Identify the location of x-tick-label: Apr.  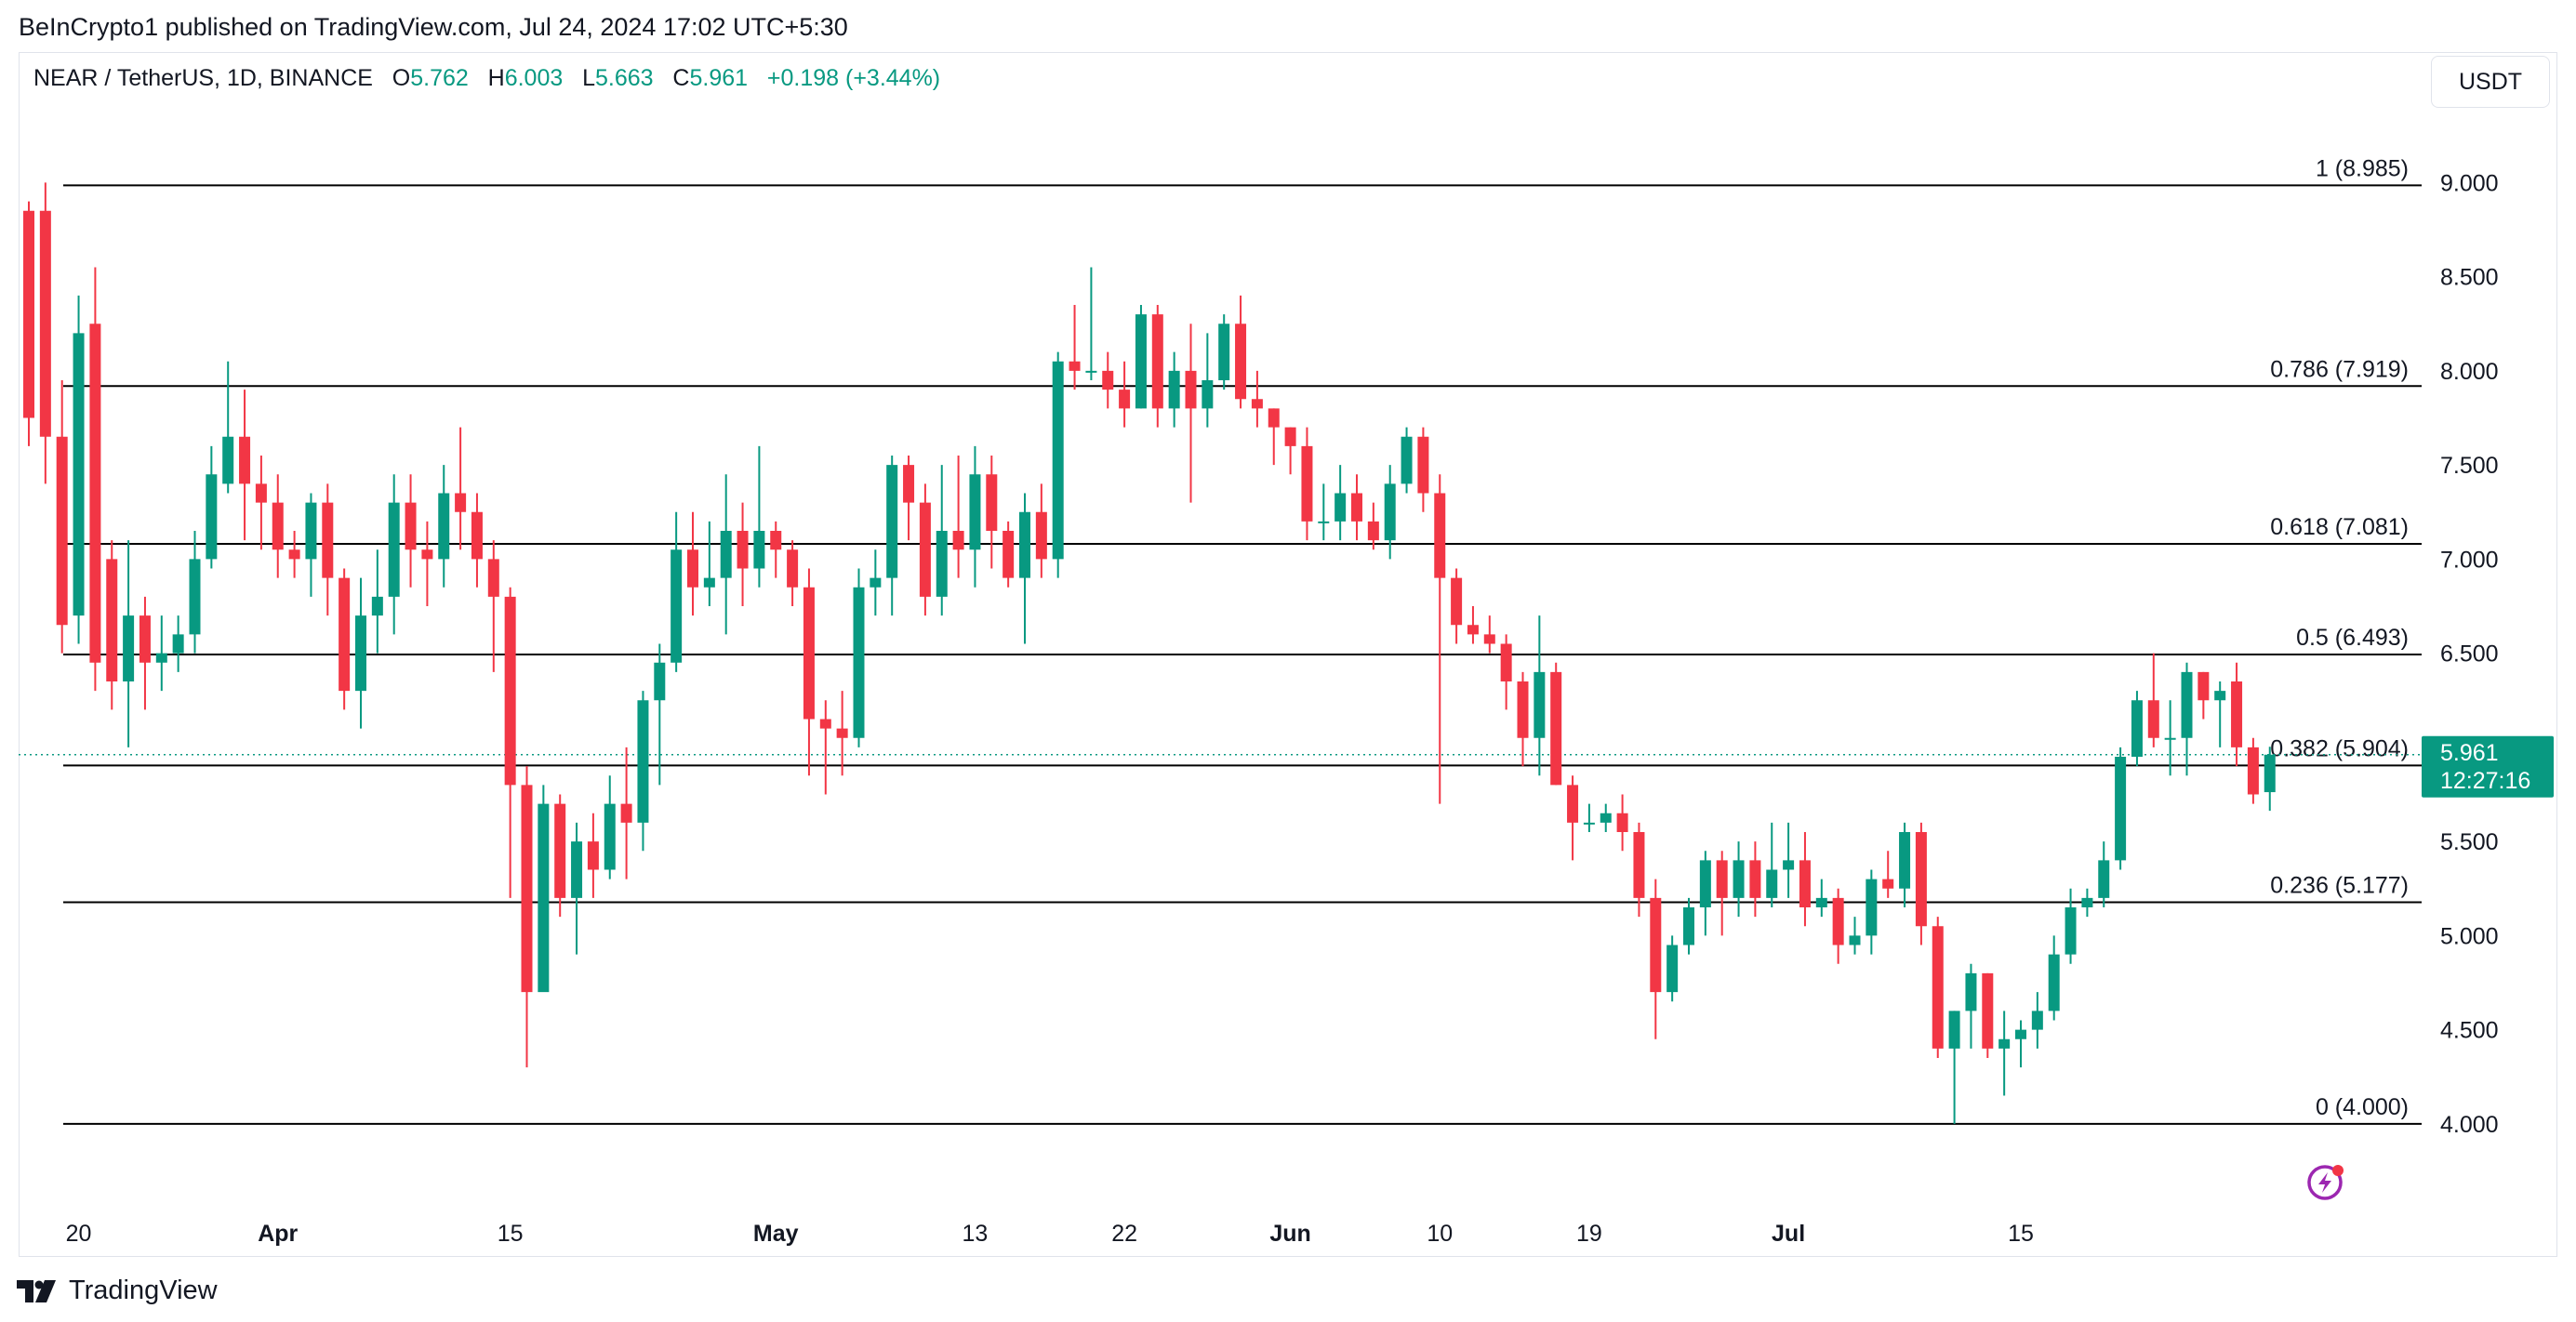
(278, 1234).